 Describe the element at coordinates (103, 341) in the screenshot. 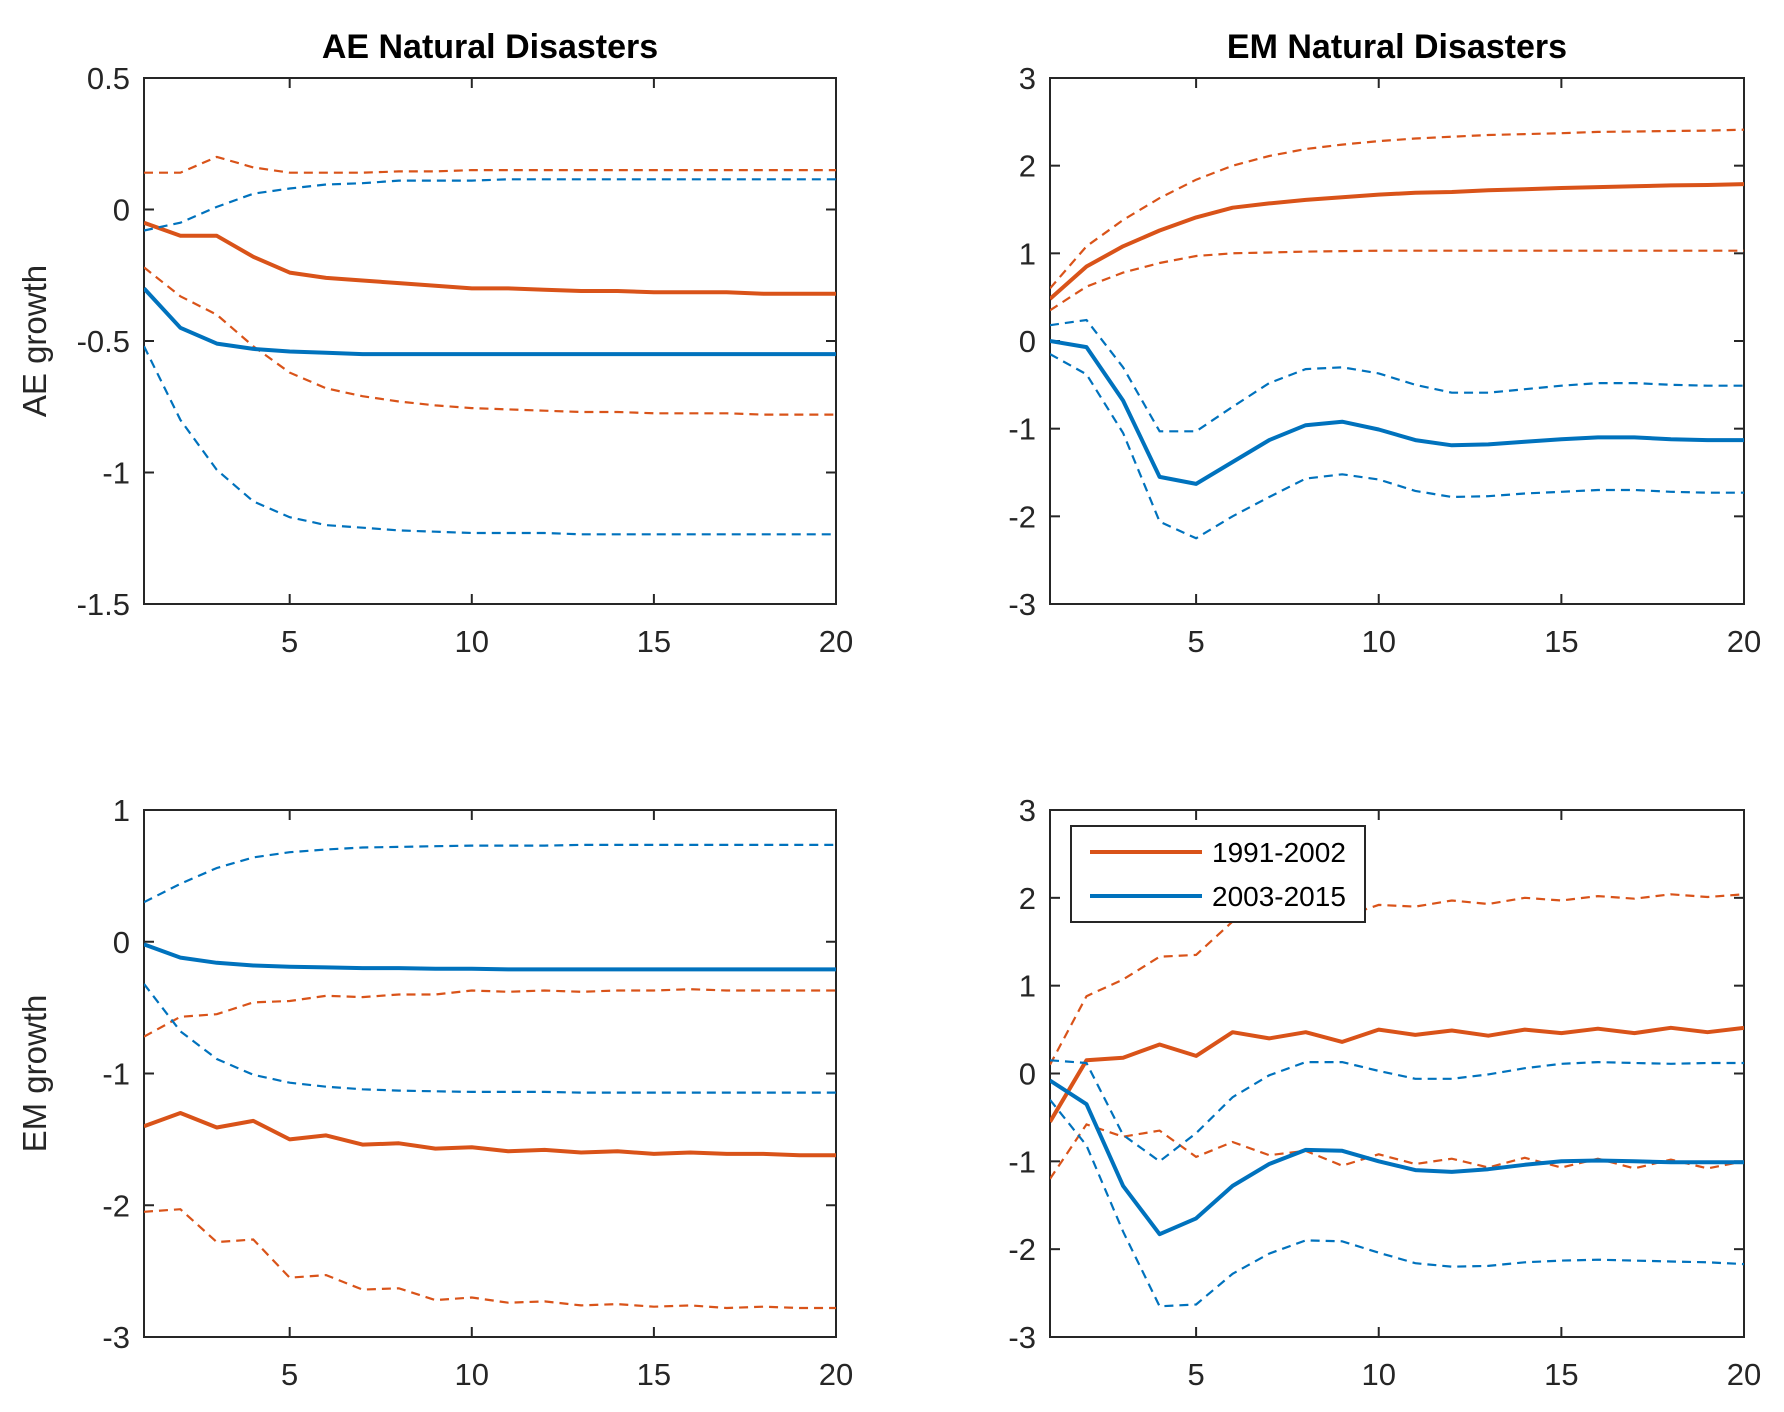

I see `y-tick-label: -0.5` at that location.